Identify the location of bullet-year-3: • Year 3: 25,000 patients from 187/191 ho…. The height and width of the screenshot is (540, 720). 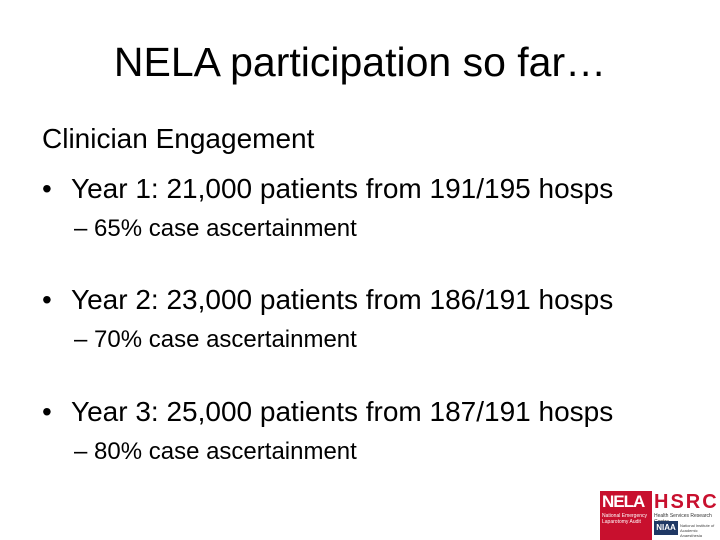
(327, 412).